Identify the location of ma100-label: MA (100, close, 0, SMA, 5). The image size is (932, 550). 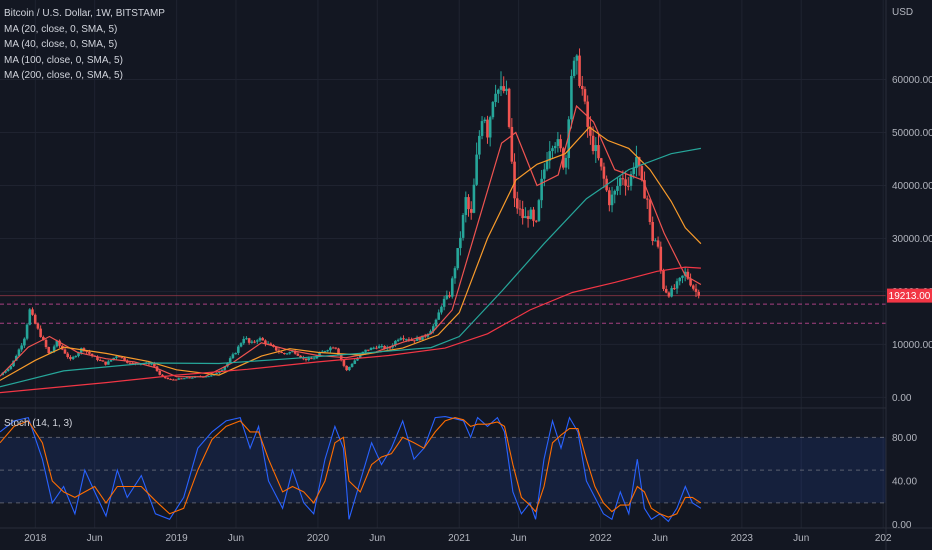
(63, 60).